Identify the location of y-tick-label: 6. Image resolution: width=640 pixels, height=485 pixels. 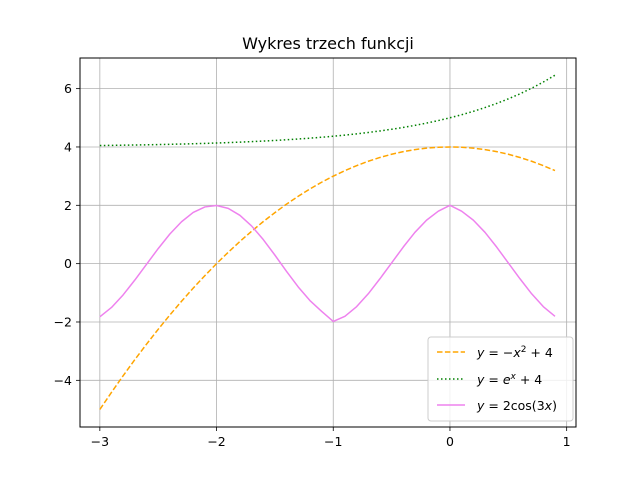
(68, 88).